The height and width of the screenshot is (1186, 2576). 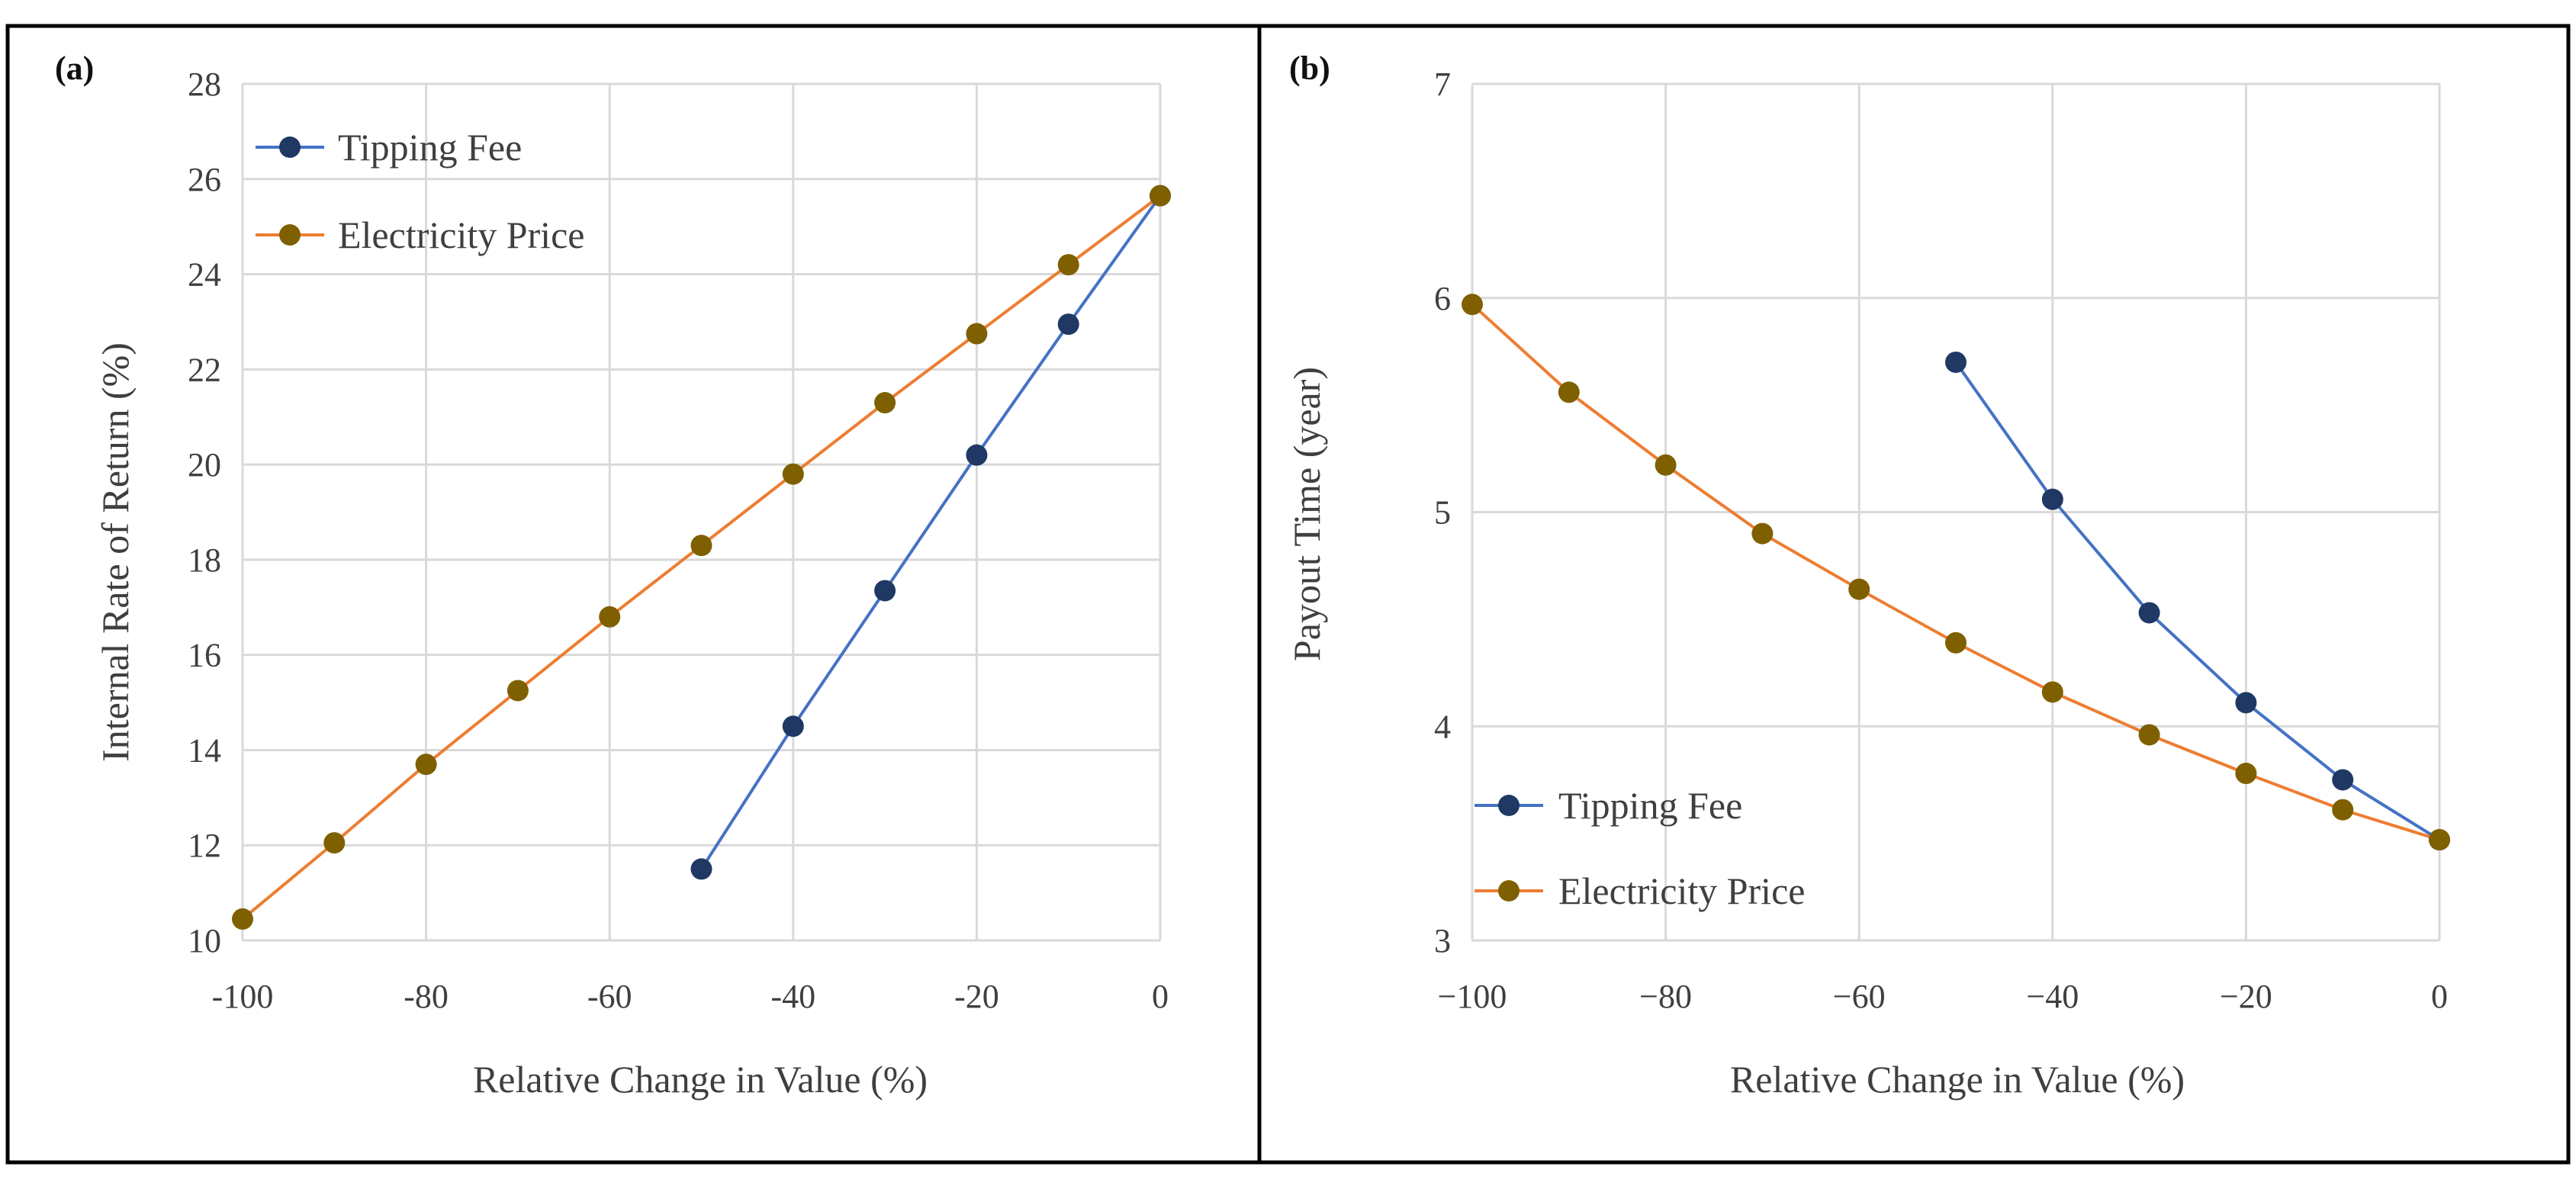 What do you see at coordinates (1442, 298) in the screenshot?
I see `panel-b-y-tick-label: 6` at bounding box center [1442, 298].